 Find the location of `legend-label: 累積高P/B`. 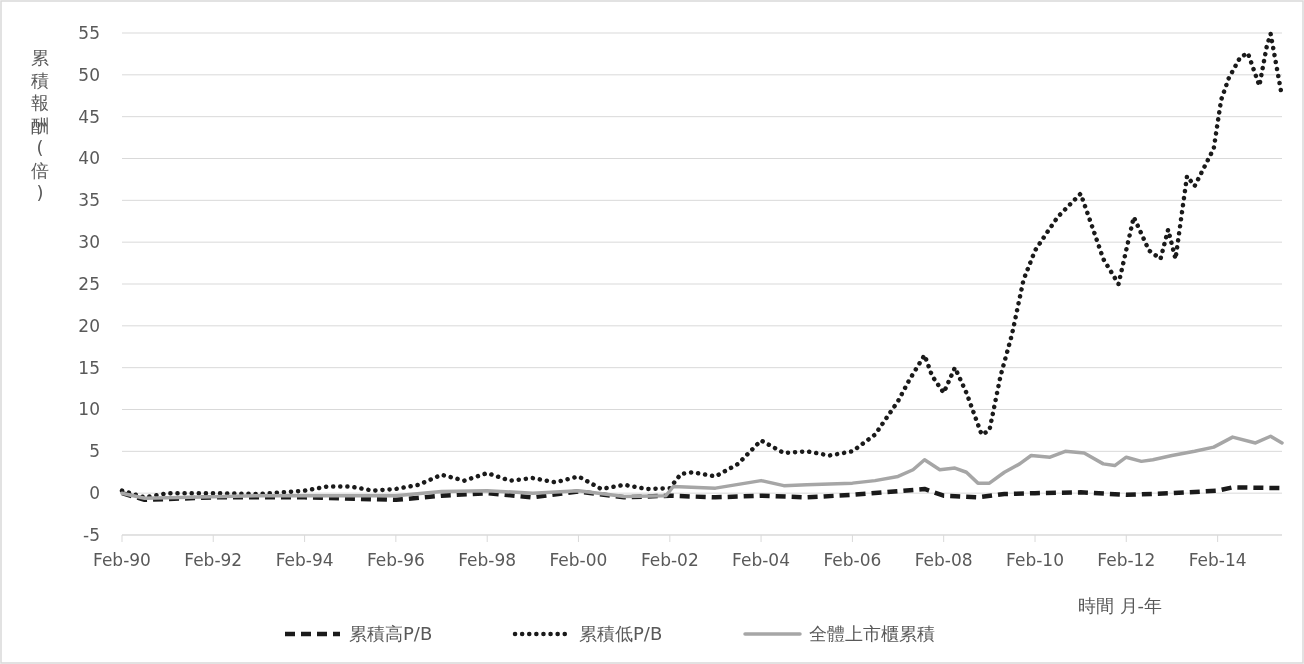

legend-label: 累積高P/B is located at coordinates (391, 633).